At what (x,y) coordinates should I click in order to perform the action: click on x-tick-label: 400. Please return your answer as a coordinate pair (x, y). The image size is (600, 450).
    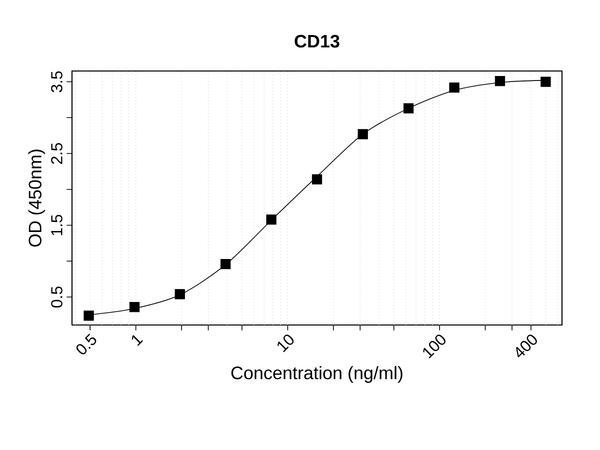
    Looking at the image, I should click on (526, 346).